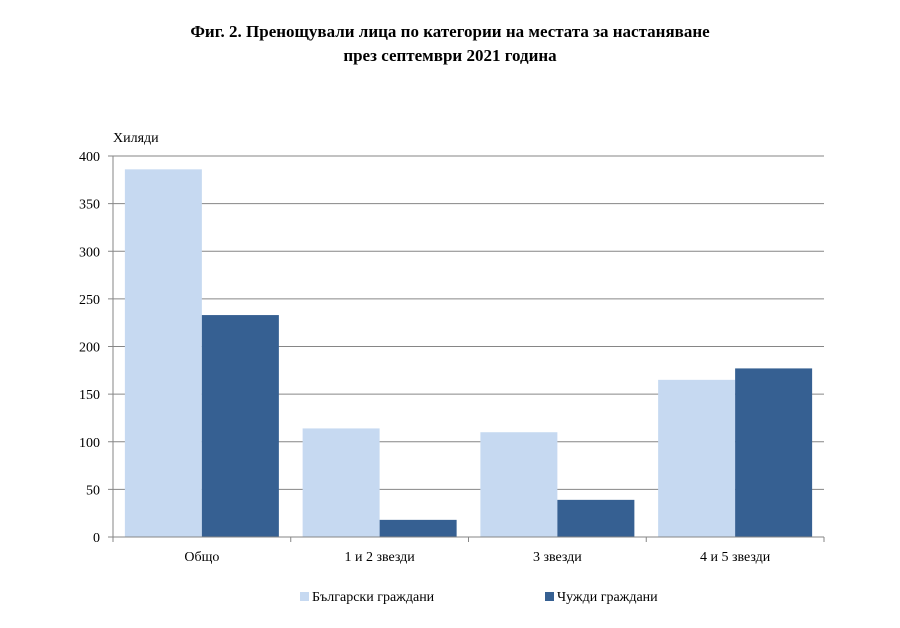 The width and height of the screenshot is (900, 628). I want to click on legend-item: Български граждани, so click(367, 597).